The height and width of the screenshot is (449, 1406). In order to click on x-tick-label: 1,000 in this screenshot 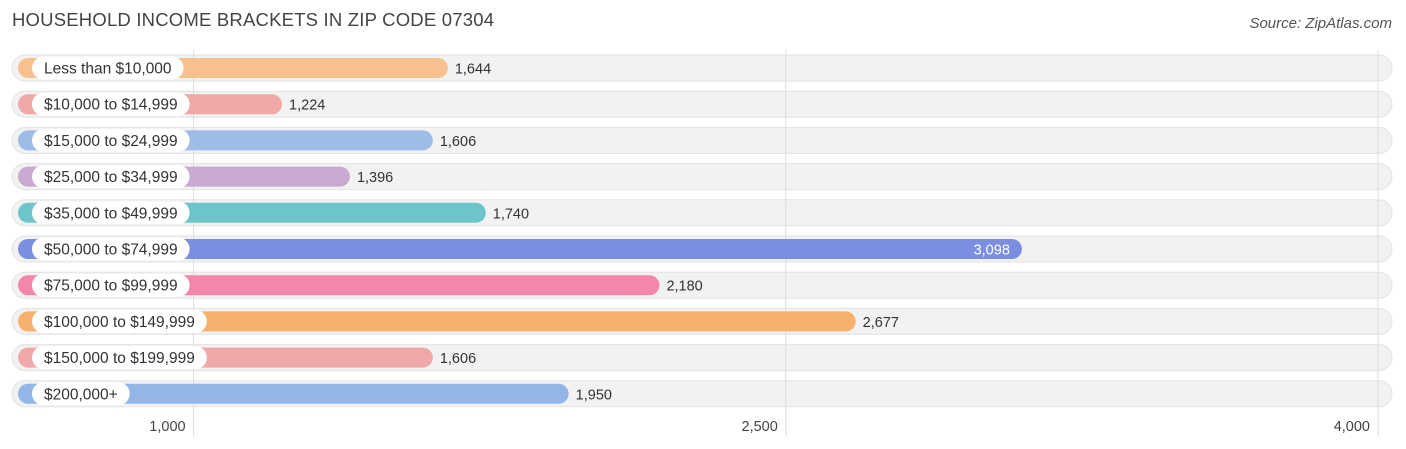, I will do `click(167, 427)`.